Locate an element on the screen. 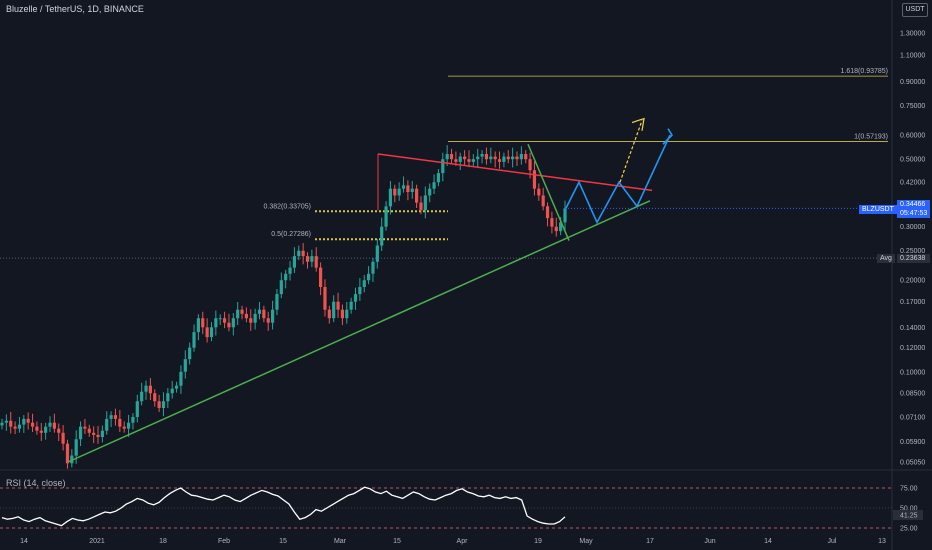  y-tick-label: 1.30000 is located at coordinates (912, 34).